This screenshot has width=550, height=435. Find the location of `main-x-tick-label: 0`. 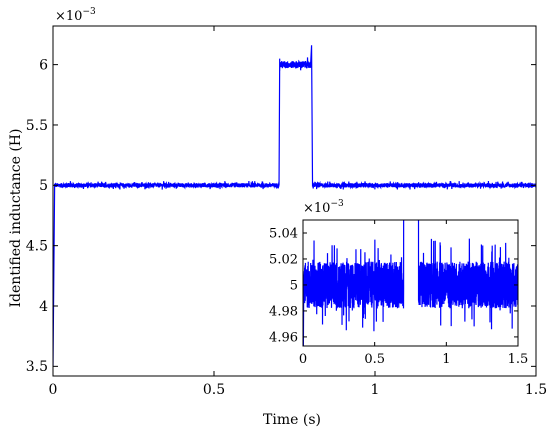

main-x-tick-label: 0 is located at coordinates (53, 390).